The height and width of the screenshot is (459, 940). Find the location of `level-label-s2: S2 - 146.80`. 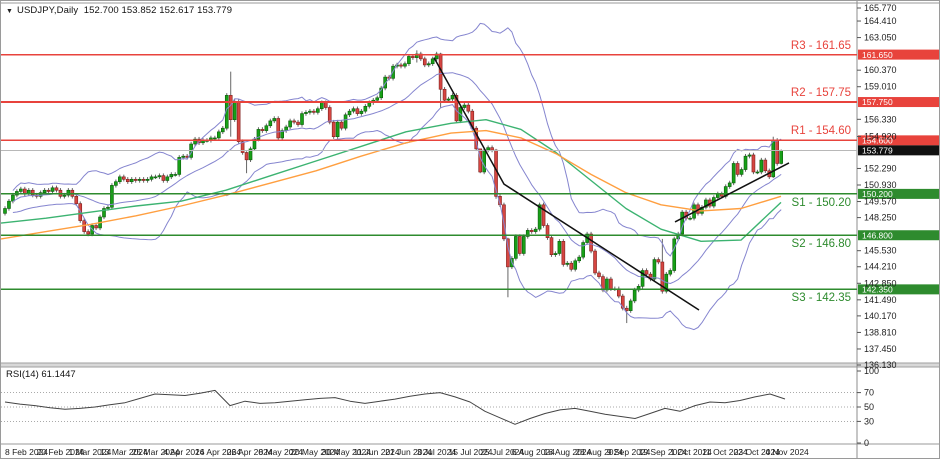

level-label-s2: S2 - 146.80 is located at coordinates (821, 244).